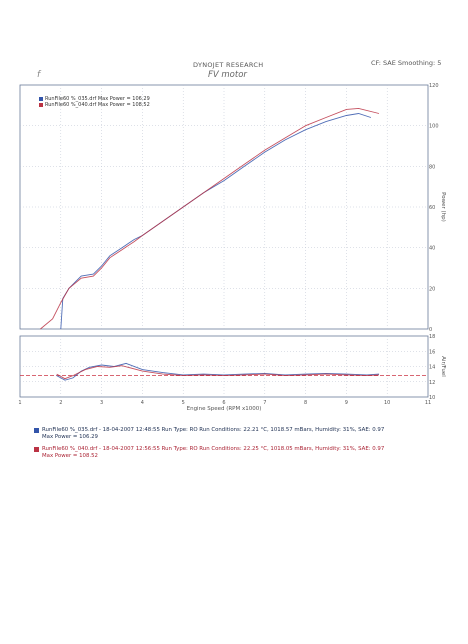  Describe the element at coordinates (224, 409) in the screenshot. I see `x-axis-label: Engine Speed (RPM x1000)` at that location.